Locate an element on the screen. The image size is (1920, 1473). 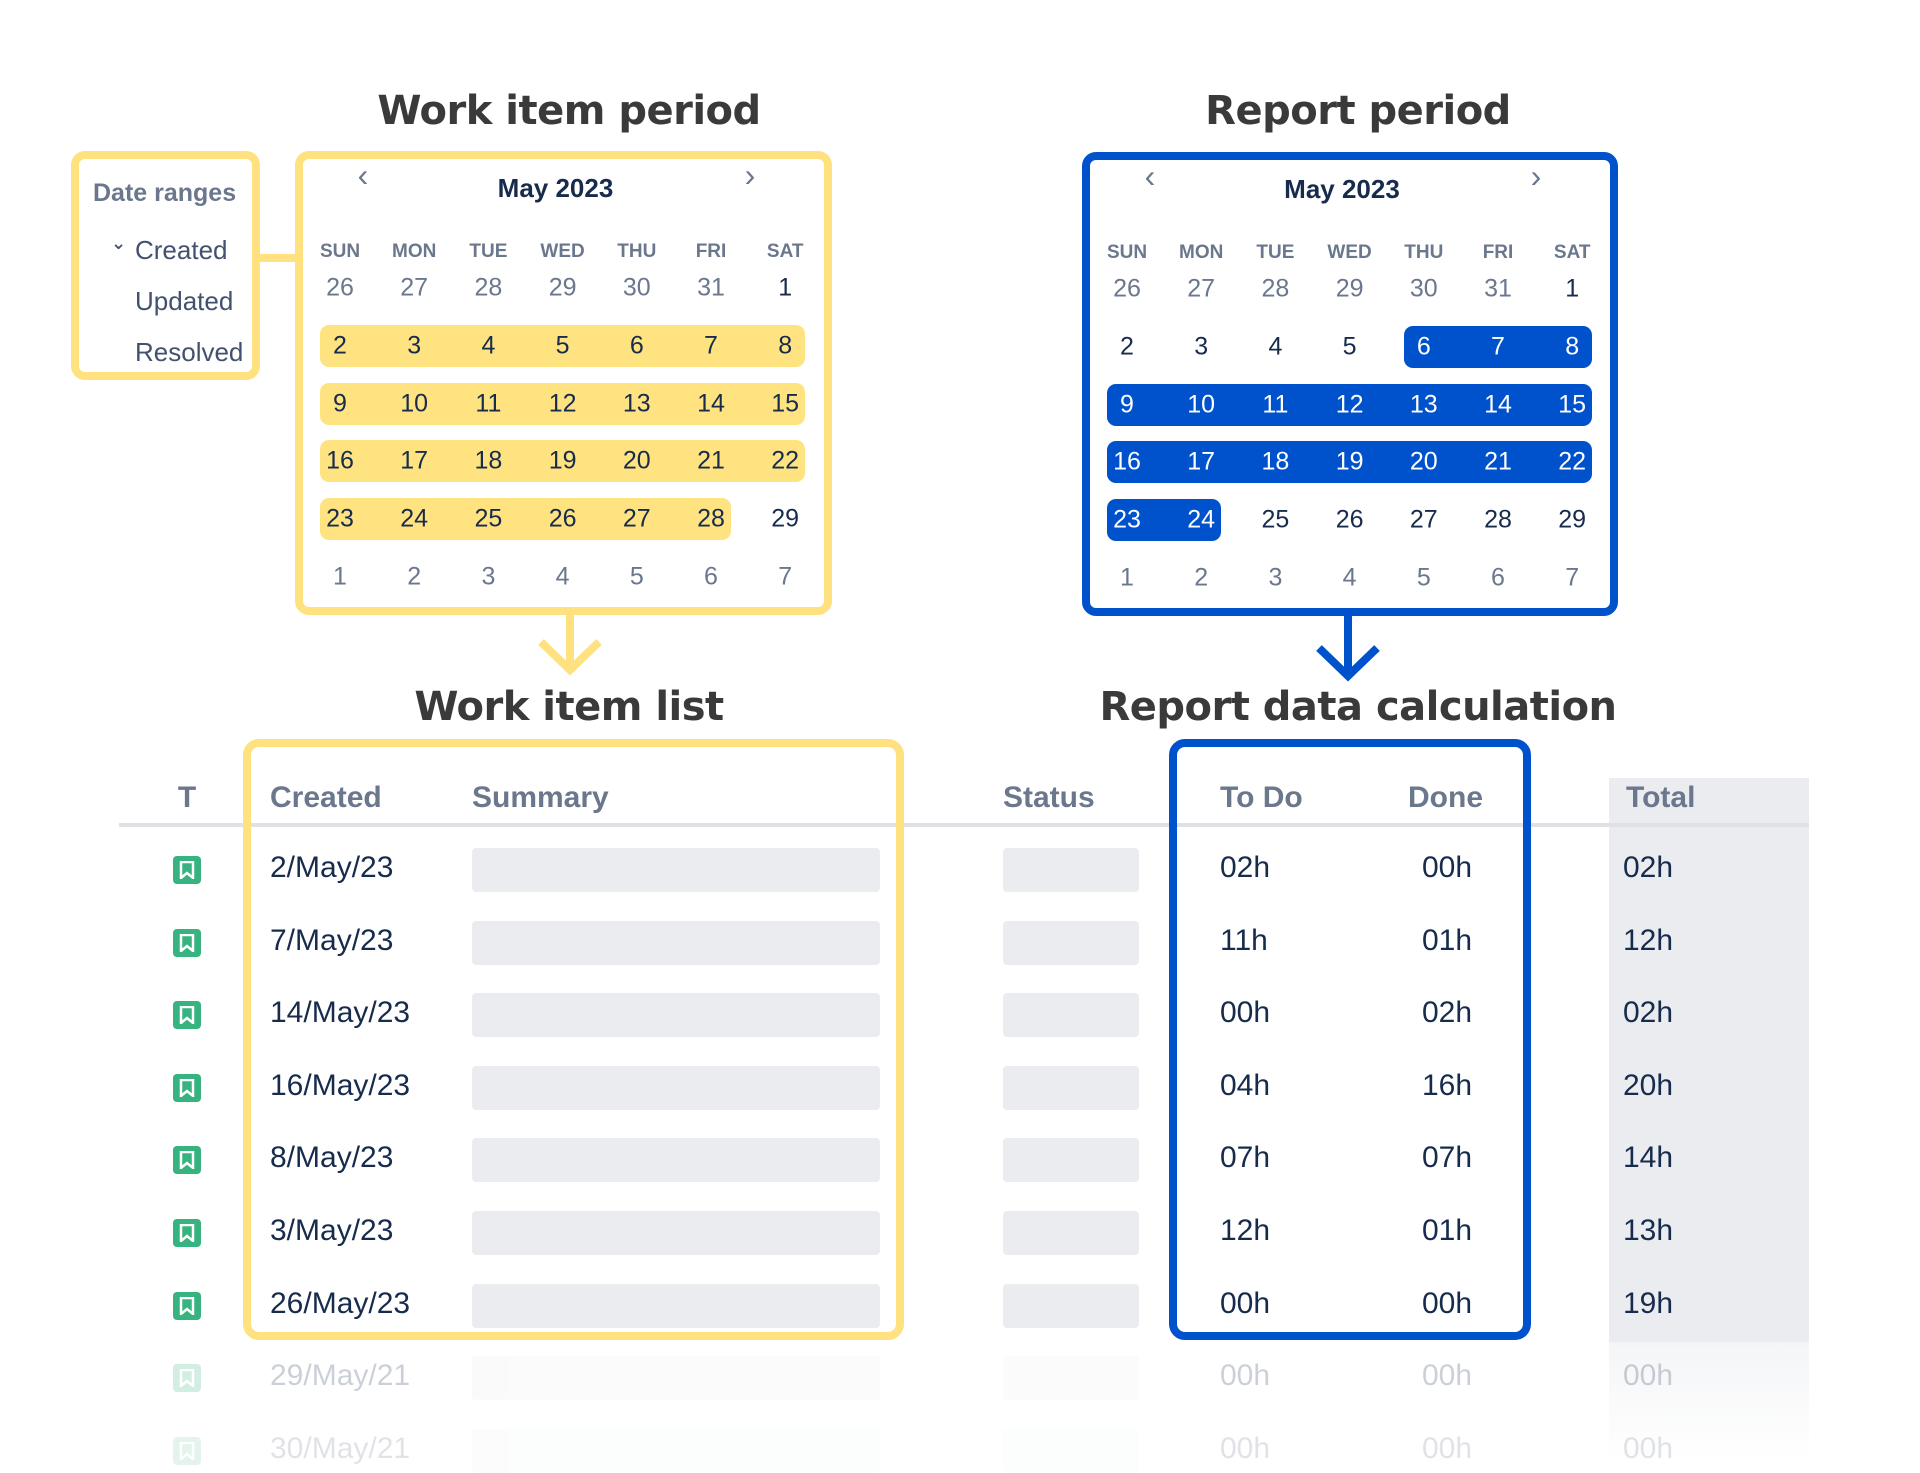
date-range-resolved: Resolved is located at coordinates (189, 352).